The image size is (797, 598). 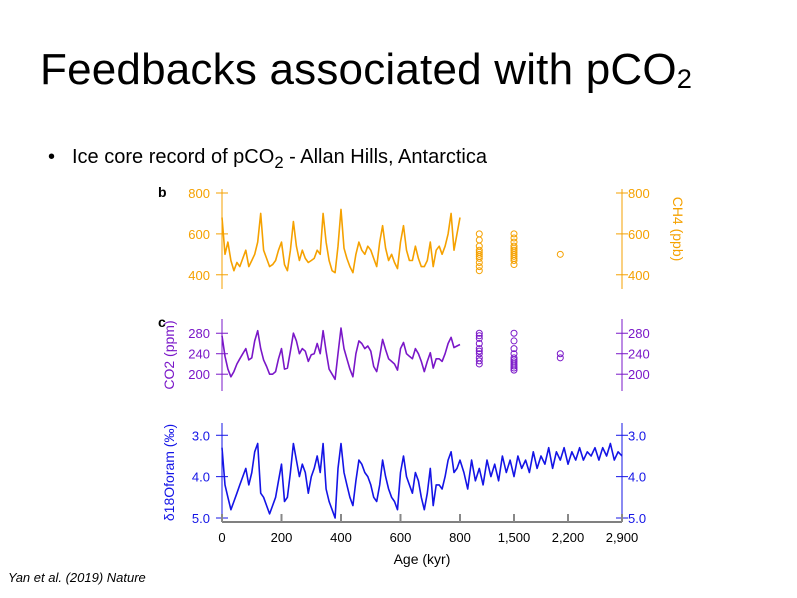 What do you see at coordinates (385, 157) in the screenshot?
I see `bullet-text-rest: - Allan Hills, Antarctica` at bounding box center [385, 157].